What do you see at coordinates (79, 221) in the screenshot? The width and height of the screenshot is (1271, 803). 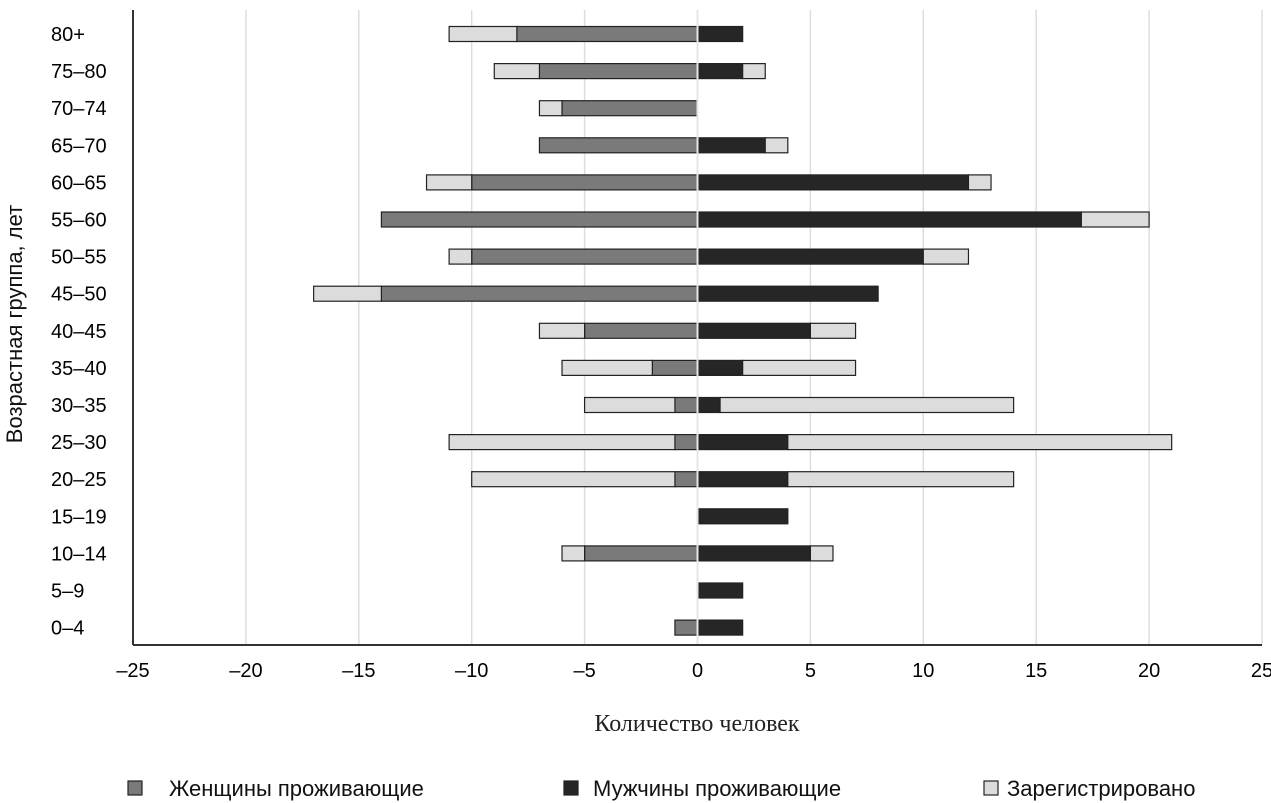 I see `y-tick-label: 55–60` at bounding box center [79, 221].